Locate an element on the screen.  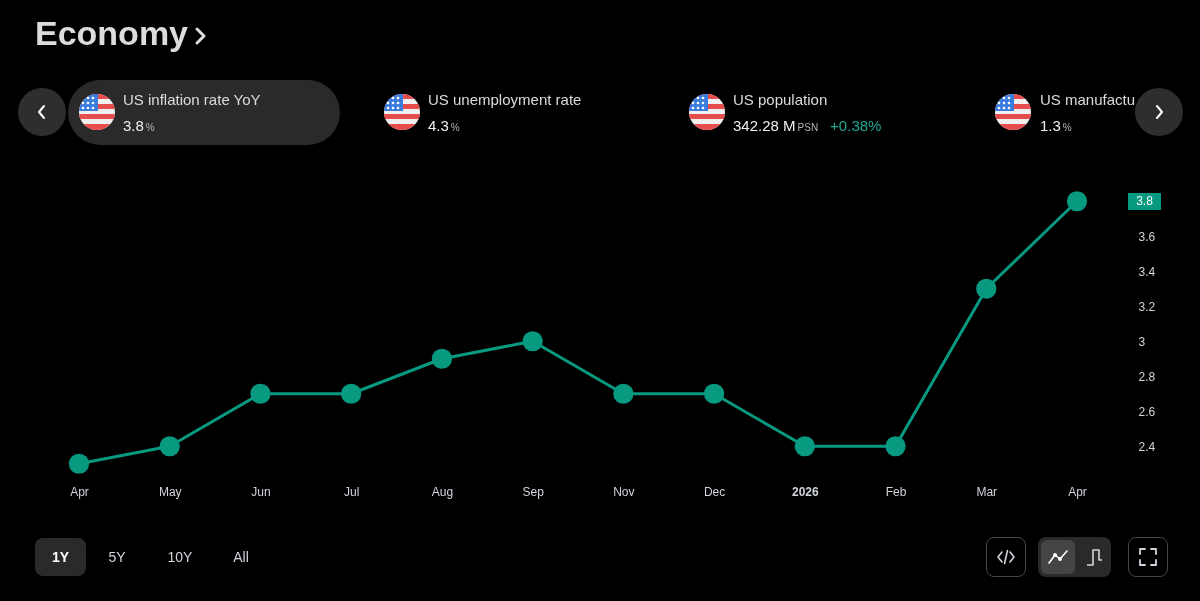
text: All is located at coordinates (241, 557).